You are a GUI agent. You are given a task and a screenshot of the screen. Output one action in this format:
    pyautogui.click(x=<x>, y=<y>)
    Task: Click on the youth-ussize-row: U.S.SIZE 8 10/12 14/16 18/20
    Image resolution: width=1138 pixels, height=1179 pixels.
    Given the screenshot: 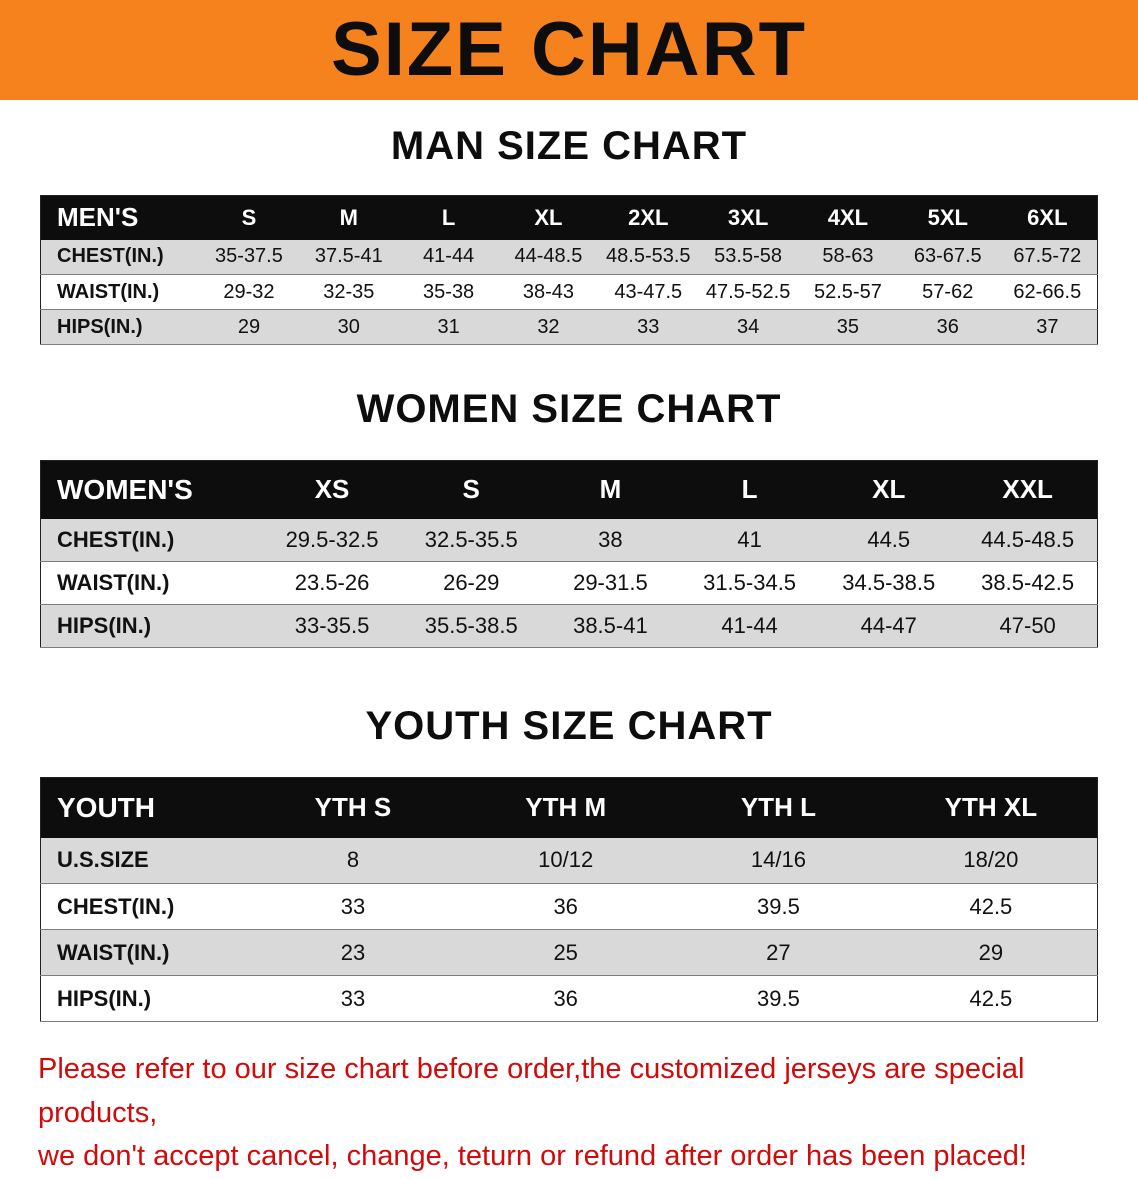 What is the action you would take?
    pyautogui.click(x=569, y=860)
    